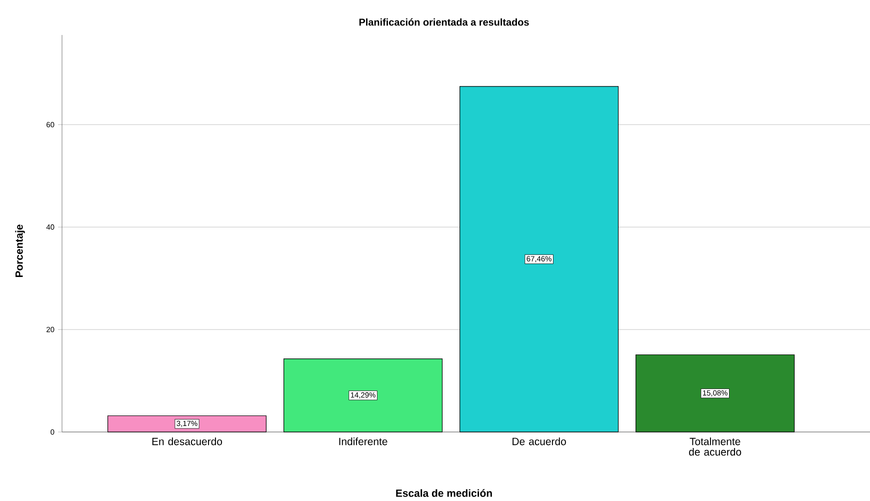 This screenshot has width=870, height=501. What do you see at coordinates (539, 442) in the screenshot?
I see `x-tick-label: De acuerdo` at bounding box center [539, 442].